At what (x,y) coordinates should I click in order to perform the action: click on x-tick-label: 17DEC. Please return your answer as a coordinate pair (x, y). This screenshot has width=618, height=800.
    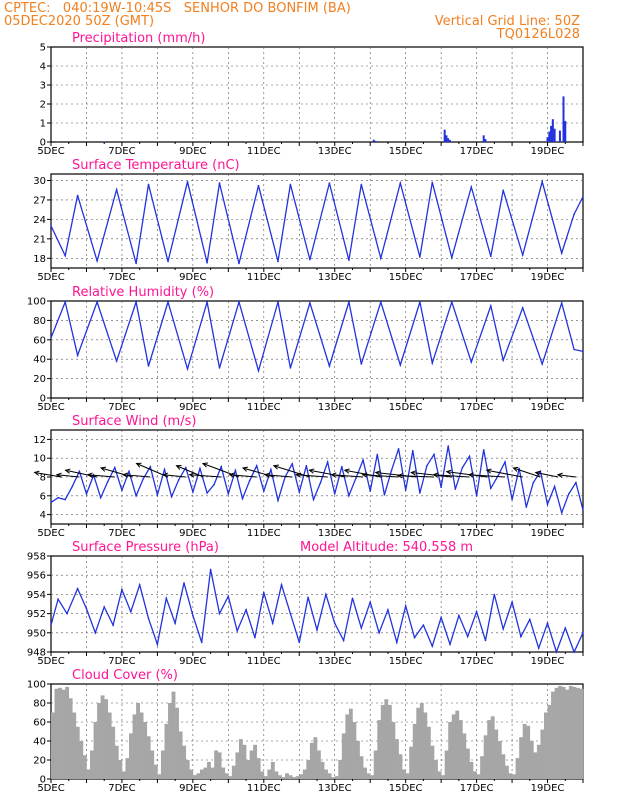
    Looking at the image, I should click on (477, 151).